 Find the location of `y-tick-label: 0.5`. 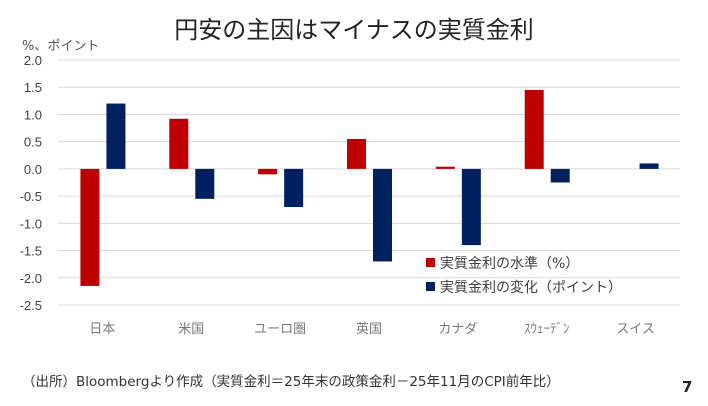

y-tick-label: 0.5 is located at coordinates (33, 142).